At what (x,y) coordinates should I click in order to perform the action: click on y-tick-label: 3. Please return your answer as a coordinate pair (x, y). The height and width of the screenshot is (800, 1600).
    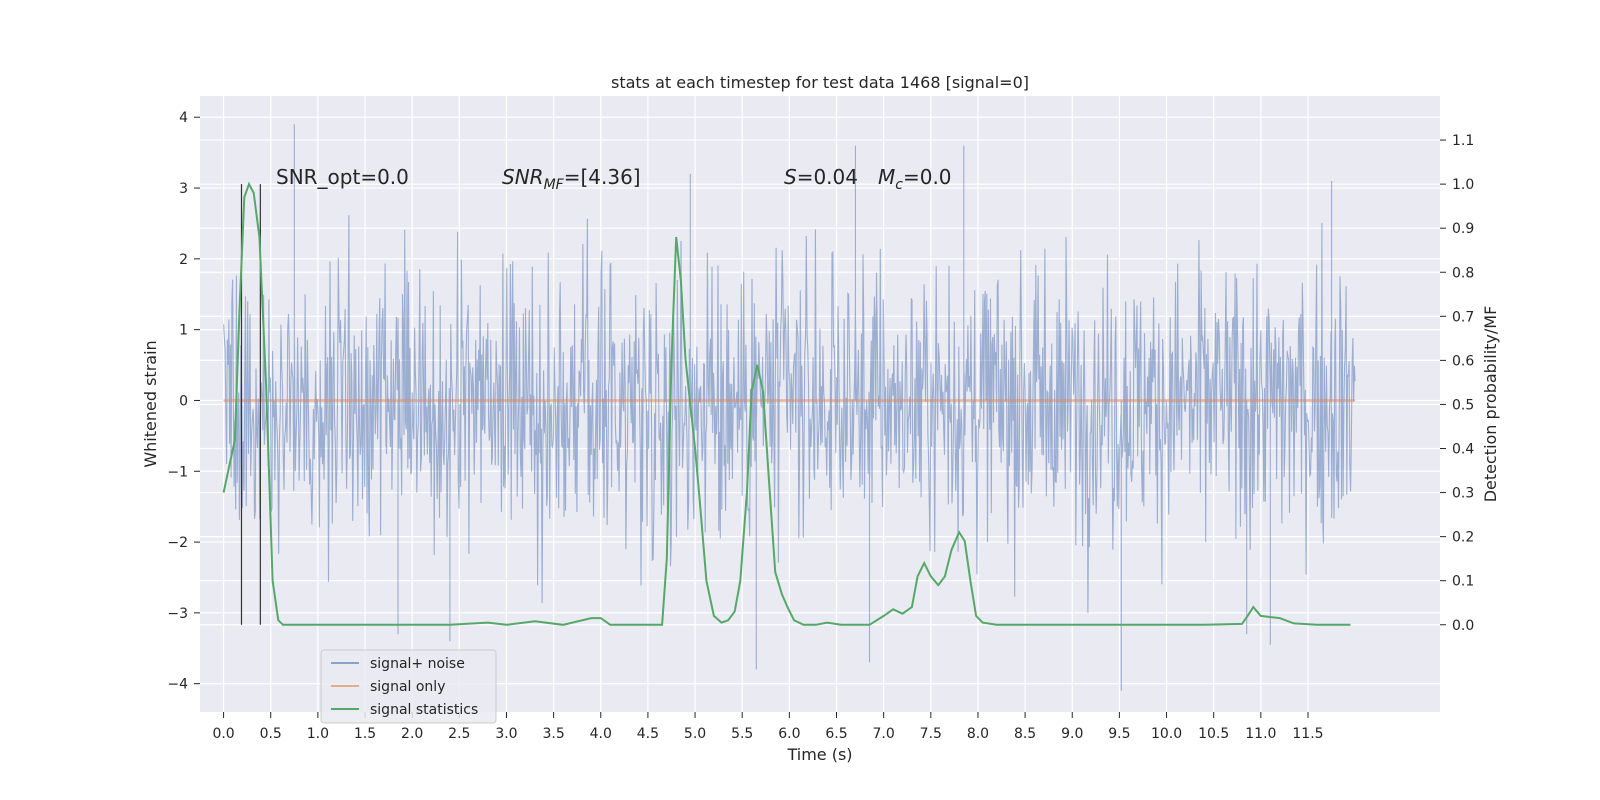
    Looking at the image, I should click on (183, 189).